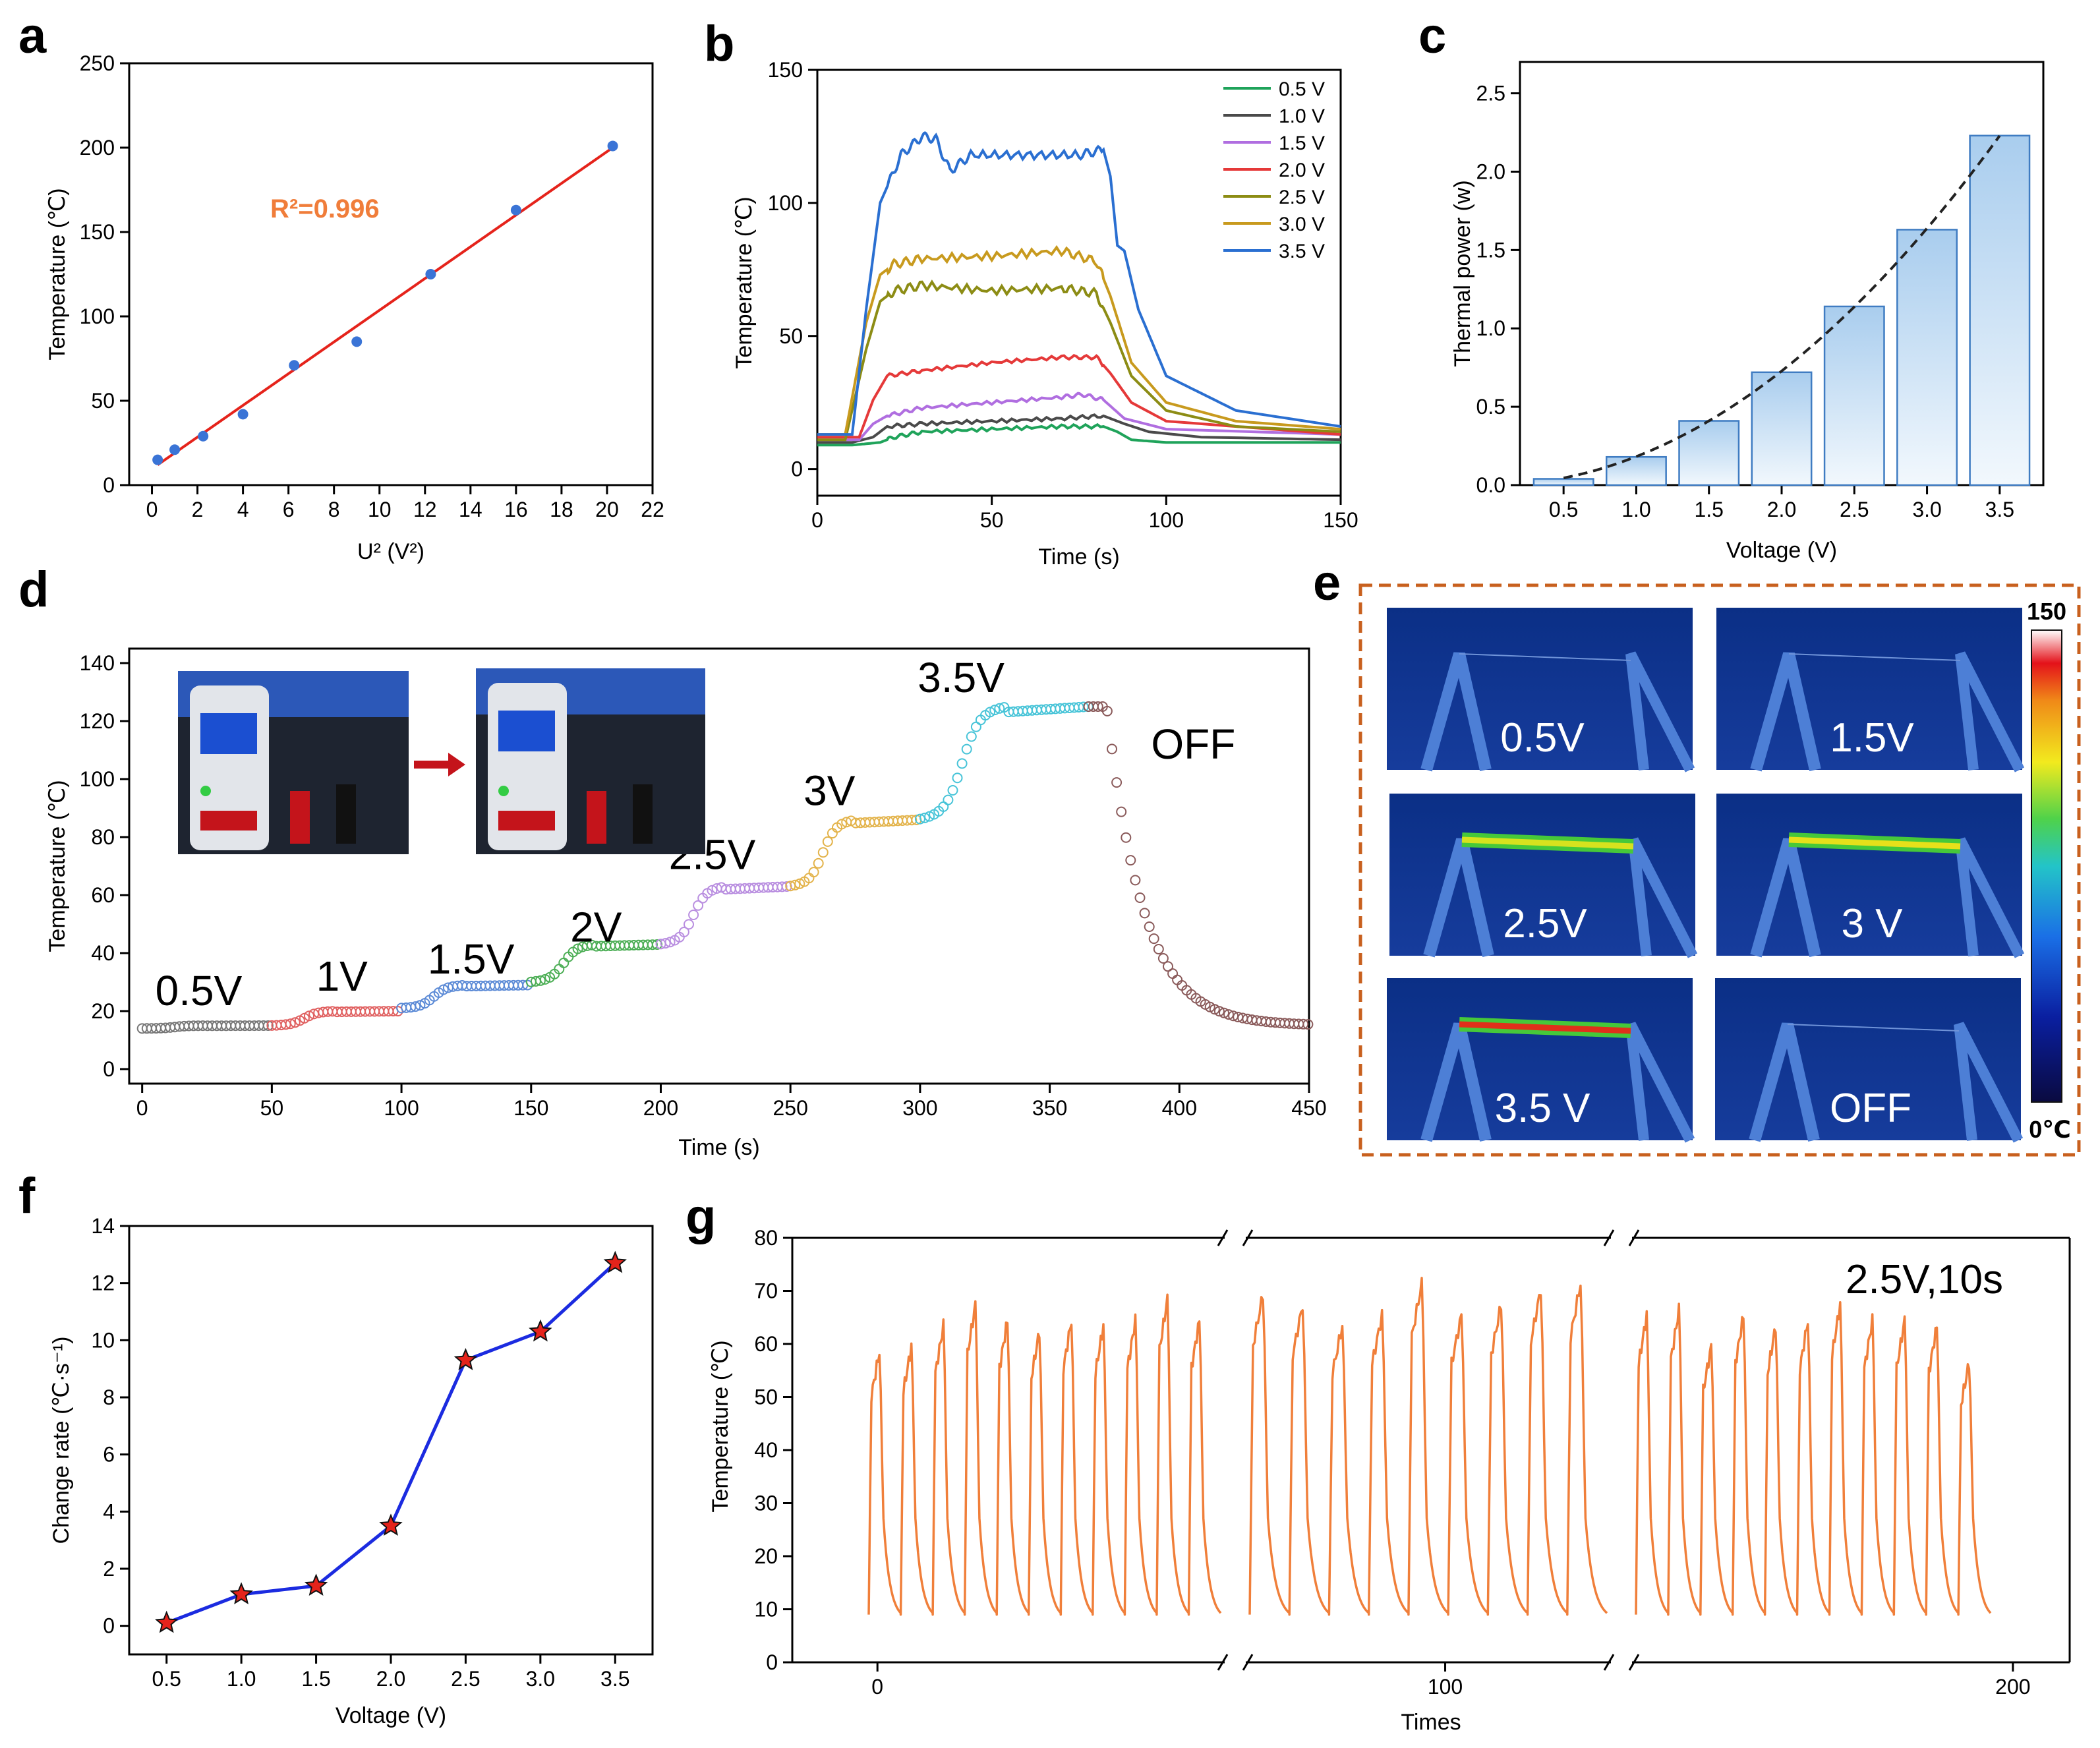 Image resolution: width=2100 pixels, height=1748 pixels. What do you see at coordinates (293, 762) in the screenshot?
I see `inset-photo-before` at bounding box center [293, 762].